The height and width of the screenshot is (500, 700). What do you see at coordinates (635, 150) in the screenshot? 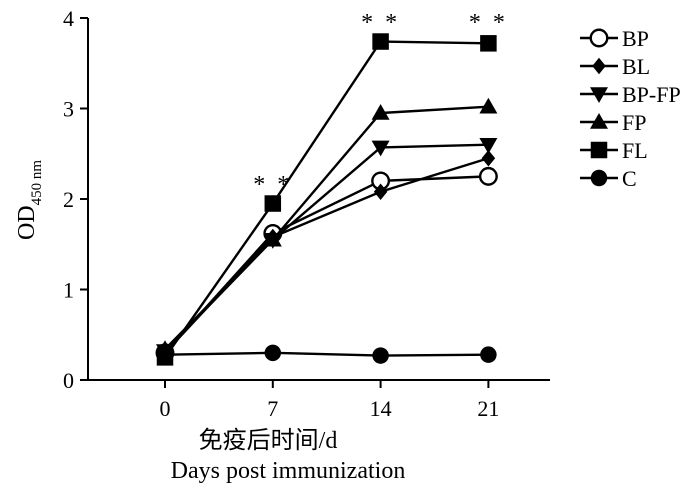
I see `legend-label: FL` at bounding box center [635, 150].